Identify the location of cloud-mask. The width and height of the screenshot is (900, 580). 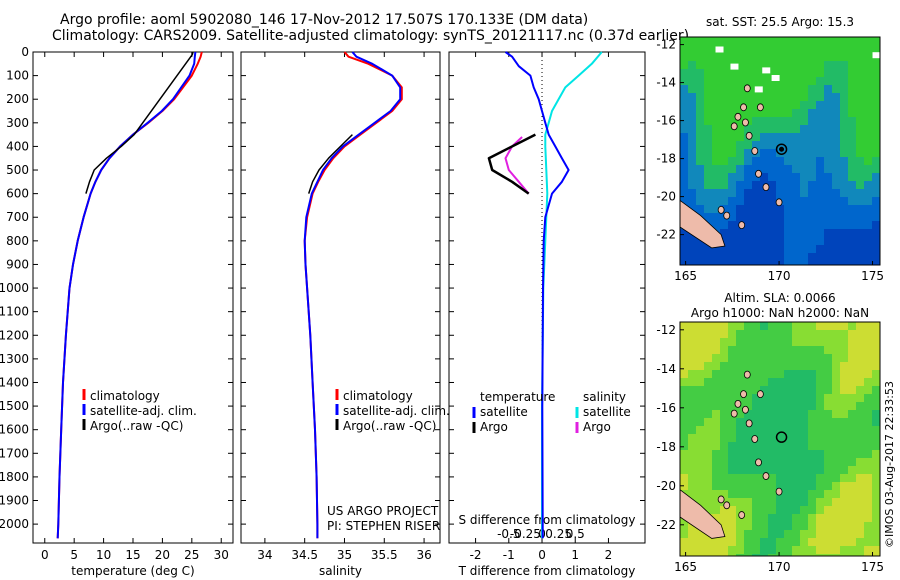
(758, 89).